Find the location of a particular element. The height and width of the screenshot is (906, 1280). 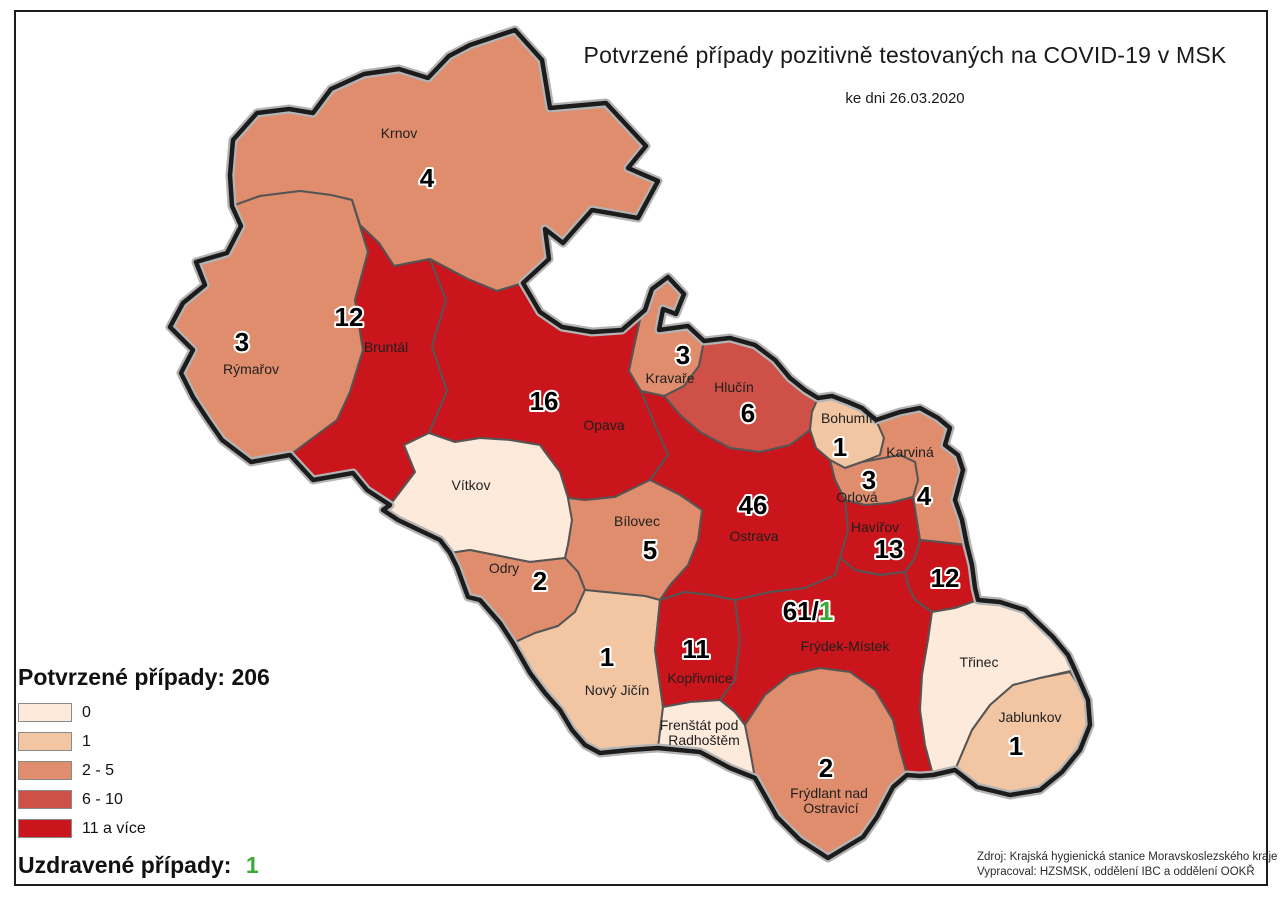

legend-label-4: 11 a více is located at coordinates (114, 828).